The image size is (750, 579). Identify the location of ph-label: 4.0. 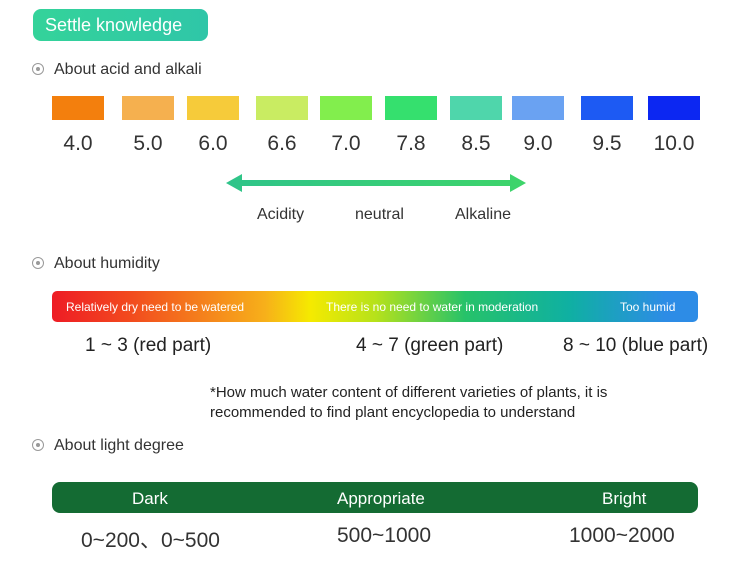
(78, 143).